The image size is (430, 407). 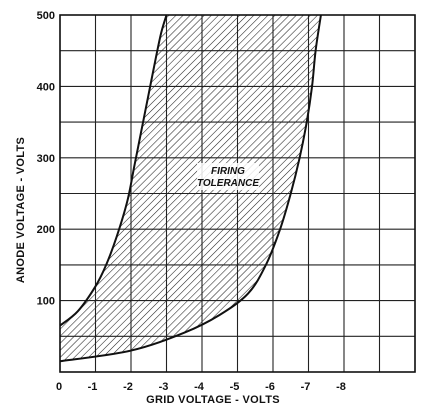 I want to click on x-tick-label: -7, so click(x=306, y=387).